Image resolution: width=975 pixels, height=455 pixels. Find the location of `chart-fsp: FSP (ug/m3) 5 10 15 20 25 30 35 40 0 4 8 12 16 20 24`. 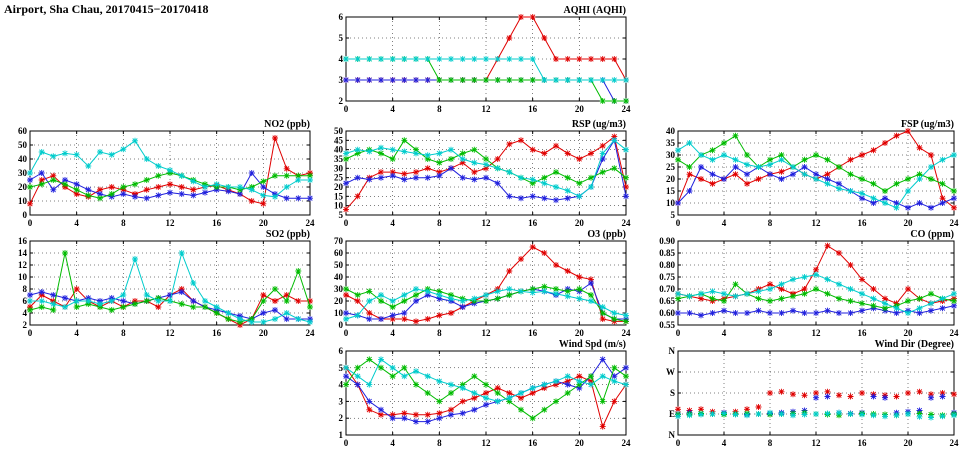

chart-fsp: FSP (ug/m3) 5 10 15 20 25 30 35 40 0 4 8 12 16 20 24 is located at coordinates (805, 174).